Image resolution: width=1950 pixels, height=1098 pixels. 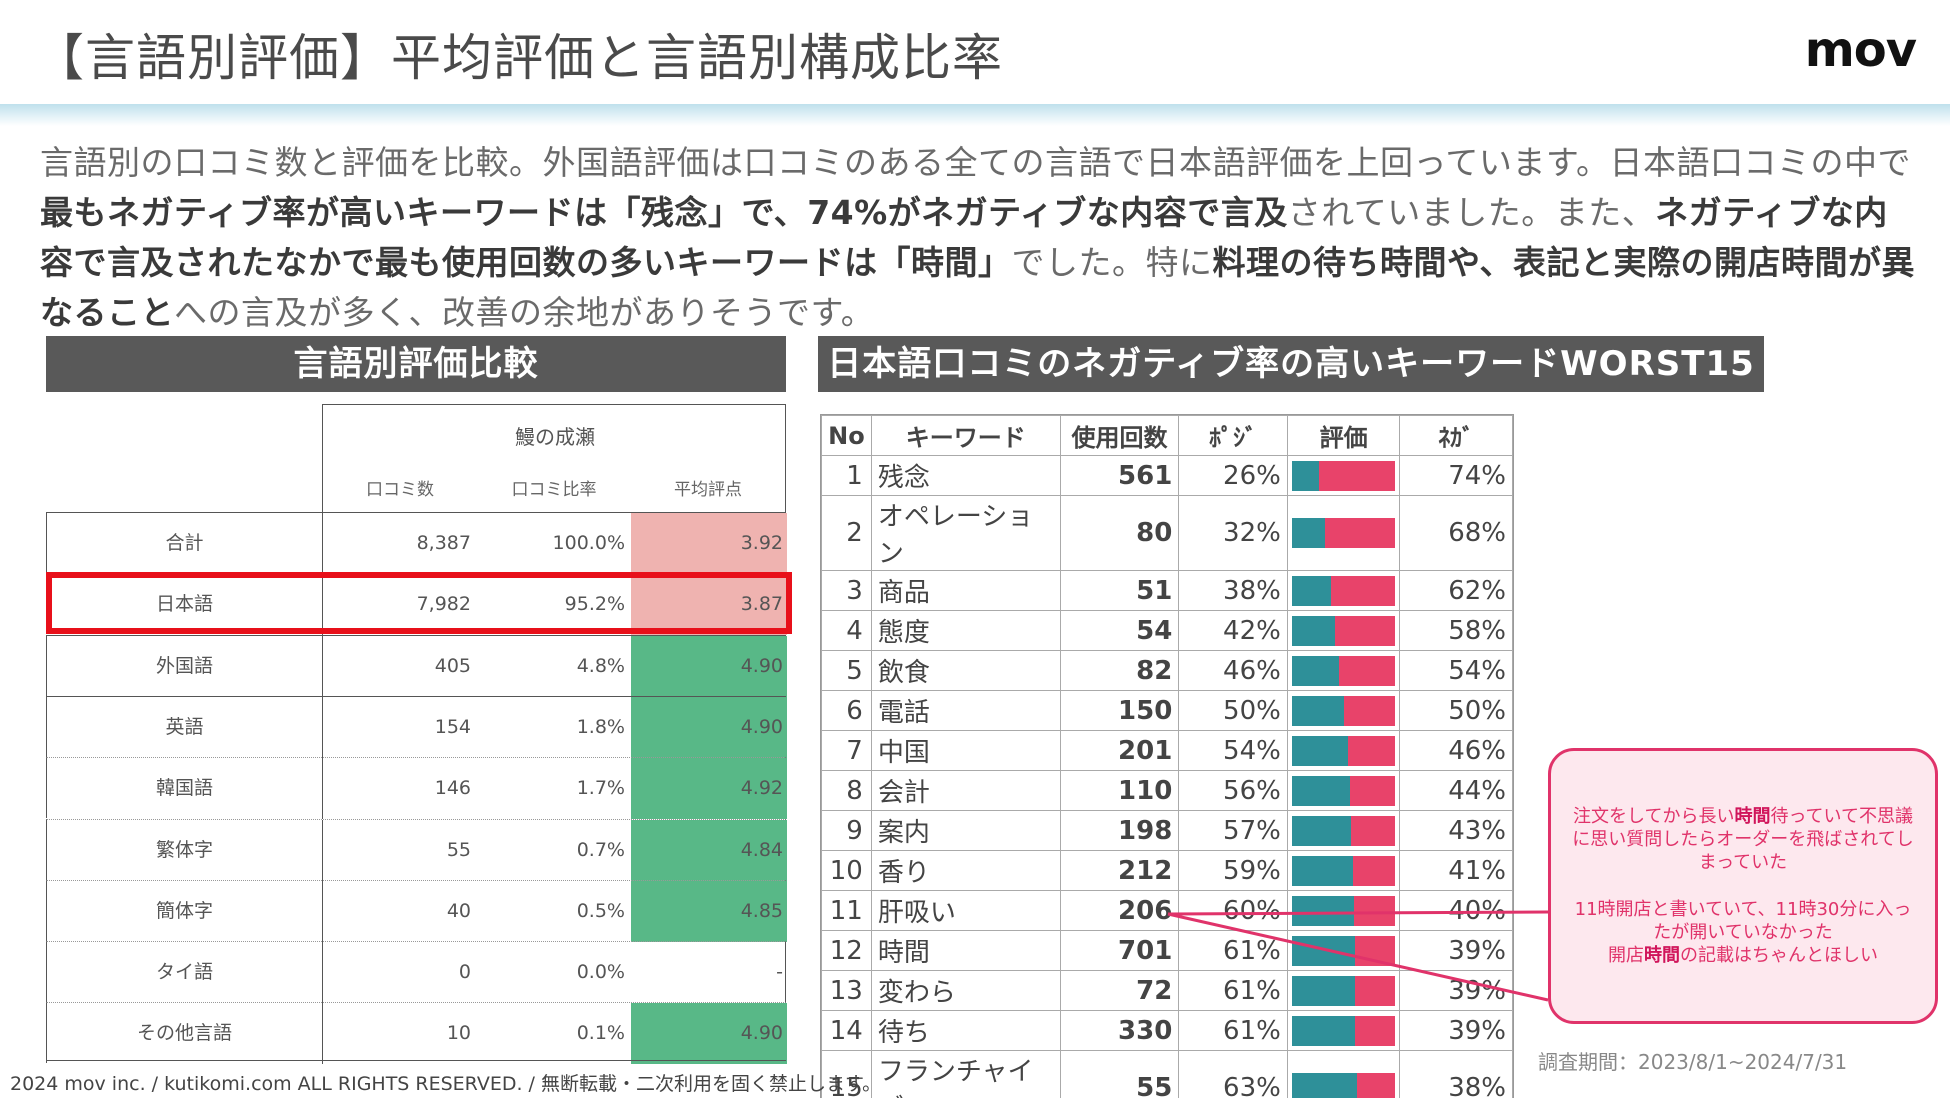 I want to click on review-count: 55, so click(x=458, y=849).